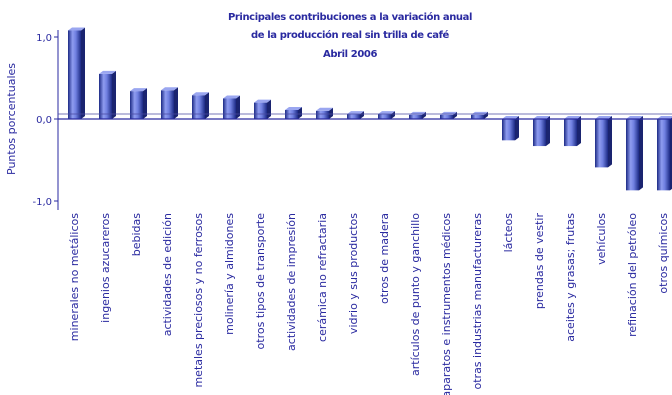  What do you see at coordinates (446, 304) in the screenshot?
I see `category-label: aparatos e instrumentos médicos` at bounding box center [446, 304].